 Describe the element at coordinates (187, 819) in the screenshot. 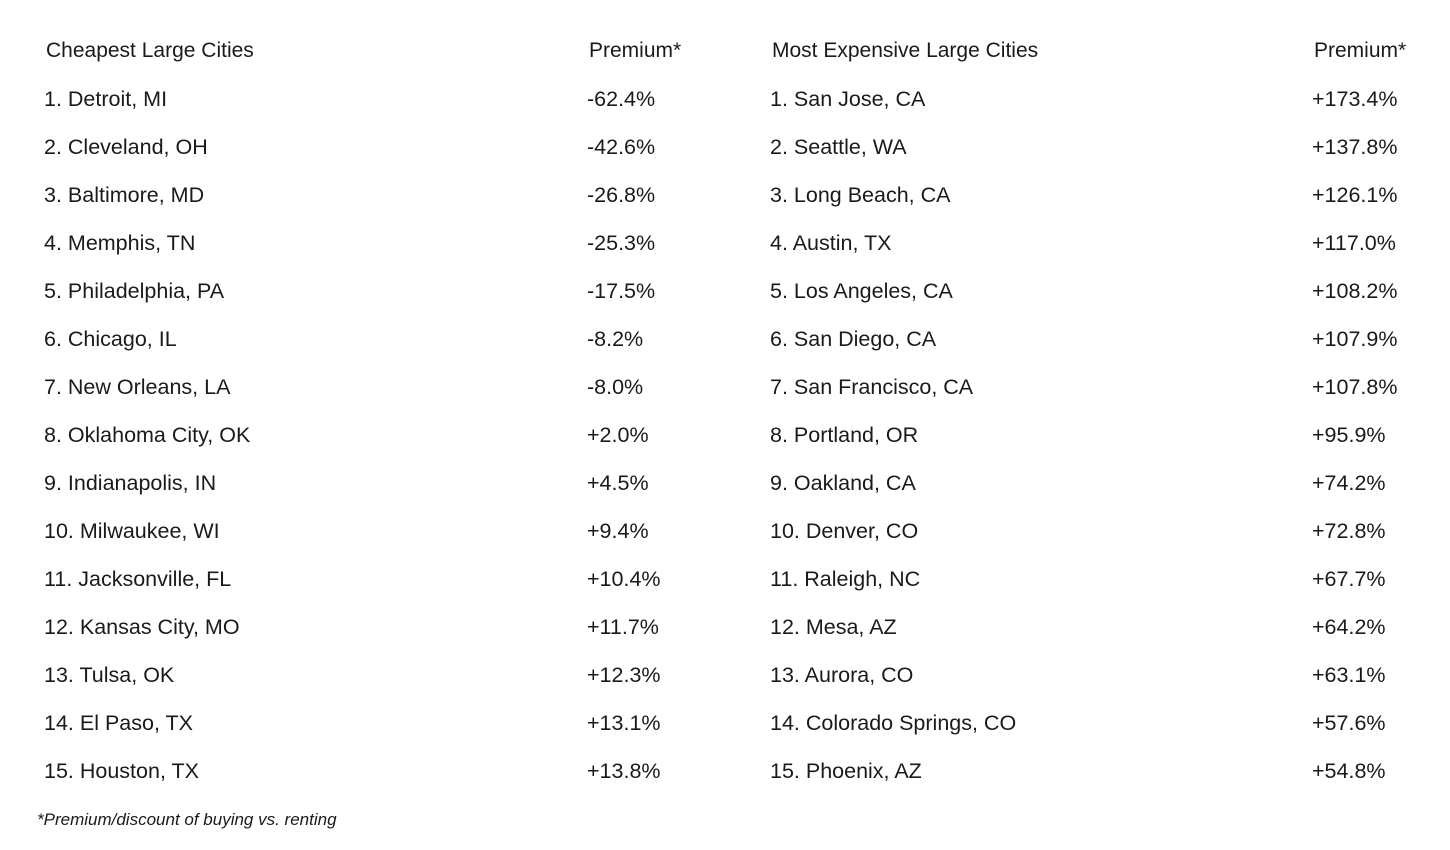

I see `footnote: *Premium/discount of buying vs. renting` at that location.